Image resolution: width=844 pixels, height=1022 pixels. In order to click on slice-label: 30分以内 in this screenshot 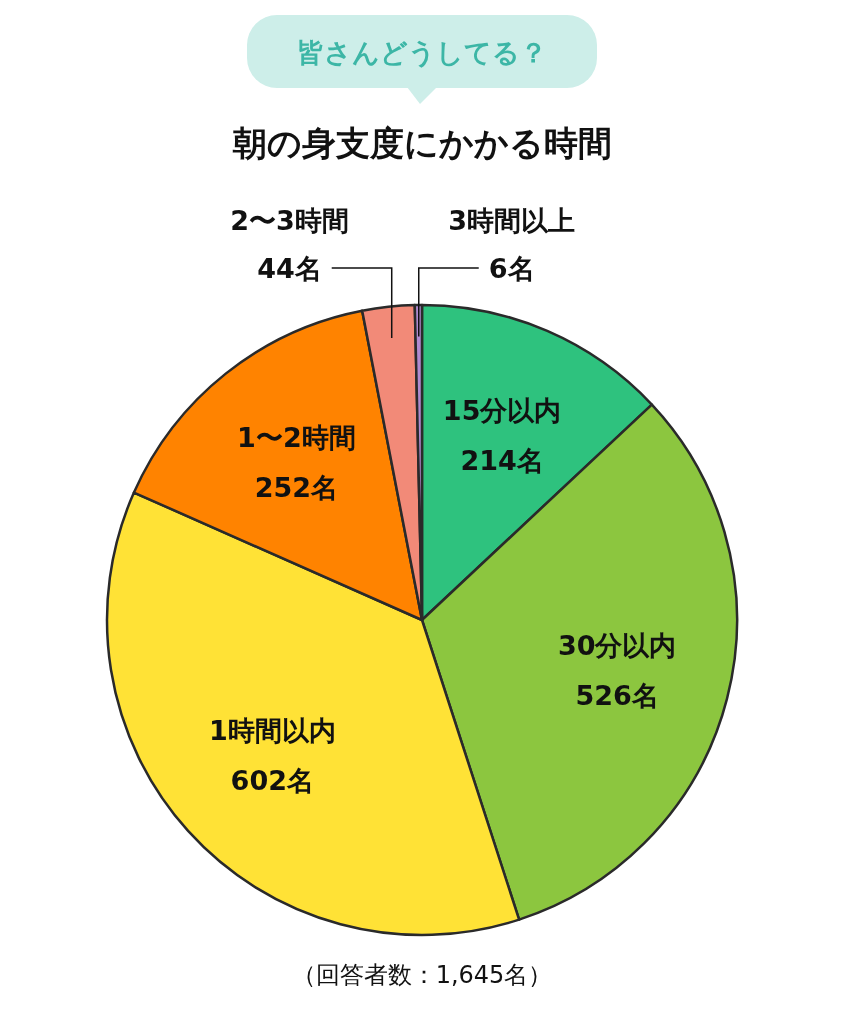, I will do `click(617, 645)`.